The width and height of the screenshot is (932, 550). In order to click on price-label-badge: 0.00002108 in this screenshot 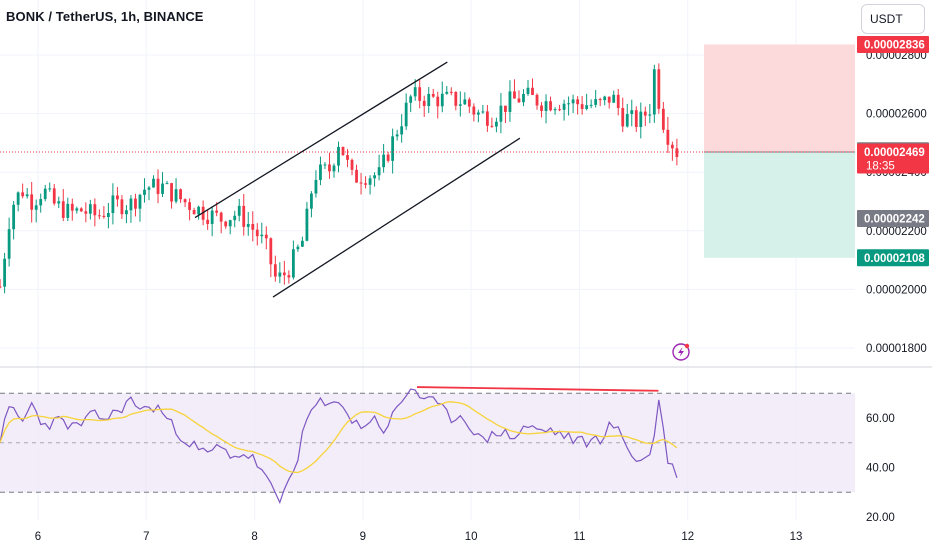, I will do `click(893, 258)`.